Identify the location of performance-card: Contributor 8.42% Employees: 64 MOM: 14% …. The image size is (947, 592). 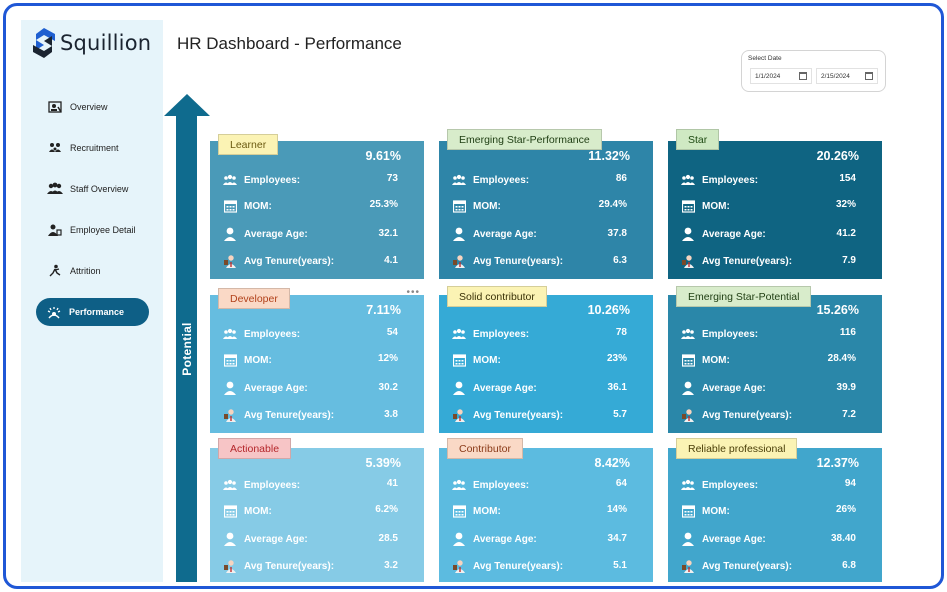
(546, 510).